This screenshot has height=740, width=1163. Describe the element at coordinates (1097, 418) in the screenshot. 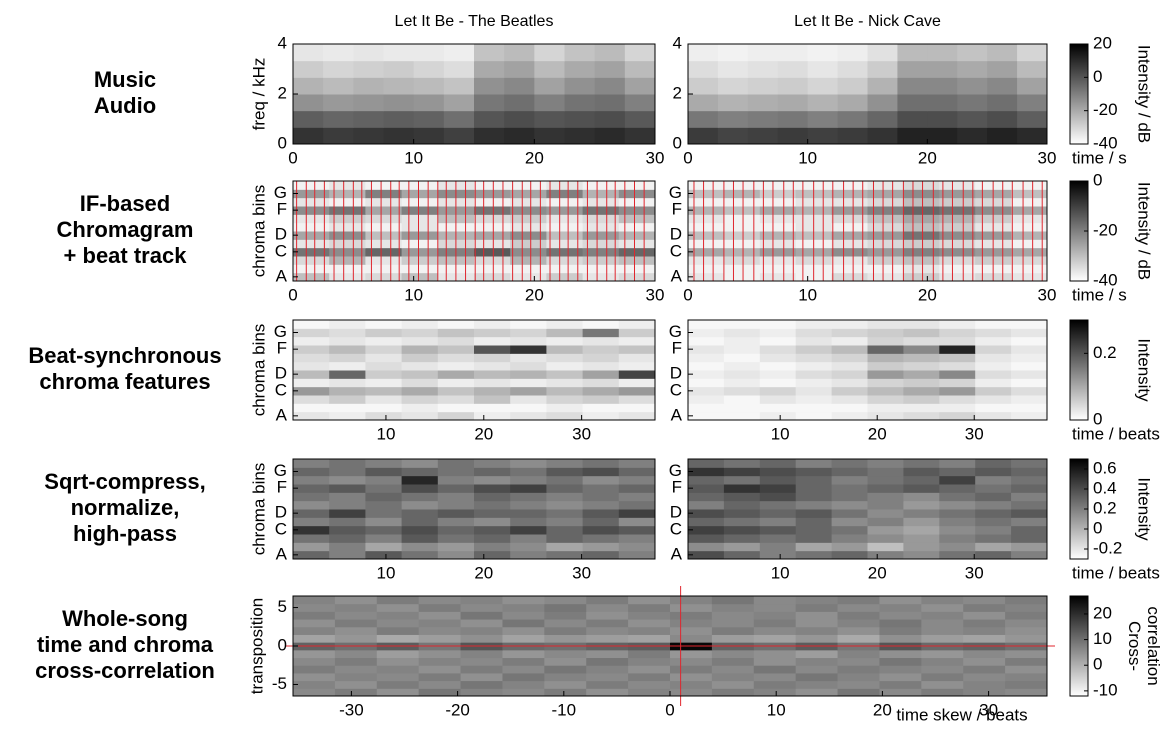

I see `colorbar-tick-label: 0` at that location.